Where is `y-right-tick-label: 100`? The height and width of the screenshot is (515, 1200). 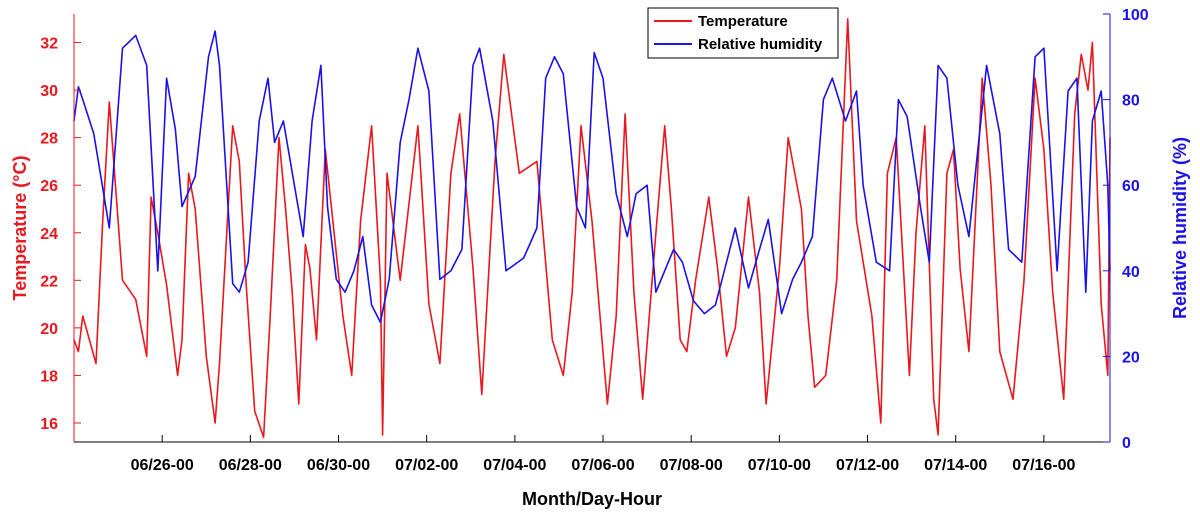 y-right-tick-label: 100 is located at coordinates (1135, 15).